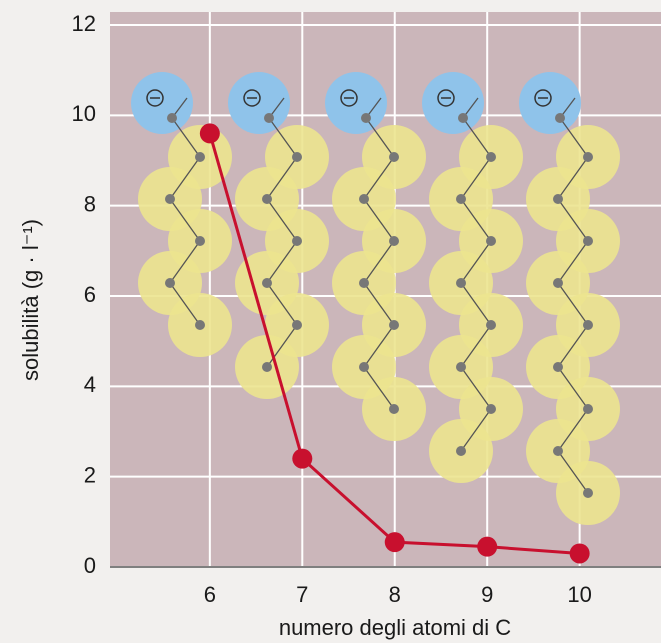  What do you see at coordinates (90, 294) in the screenshot?
I see `y-tick-label: 6` at bounding box center [90, 294].